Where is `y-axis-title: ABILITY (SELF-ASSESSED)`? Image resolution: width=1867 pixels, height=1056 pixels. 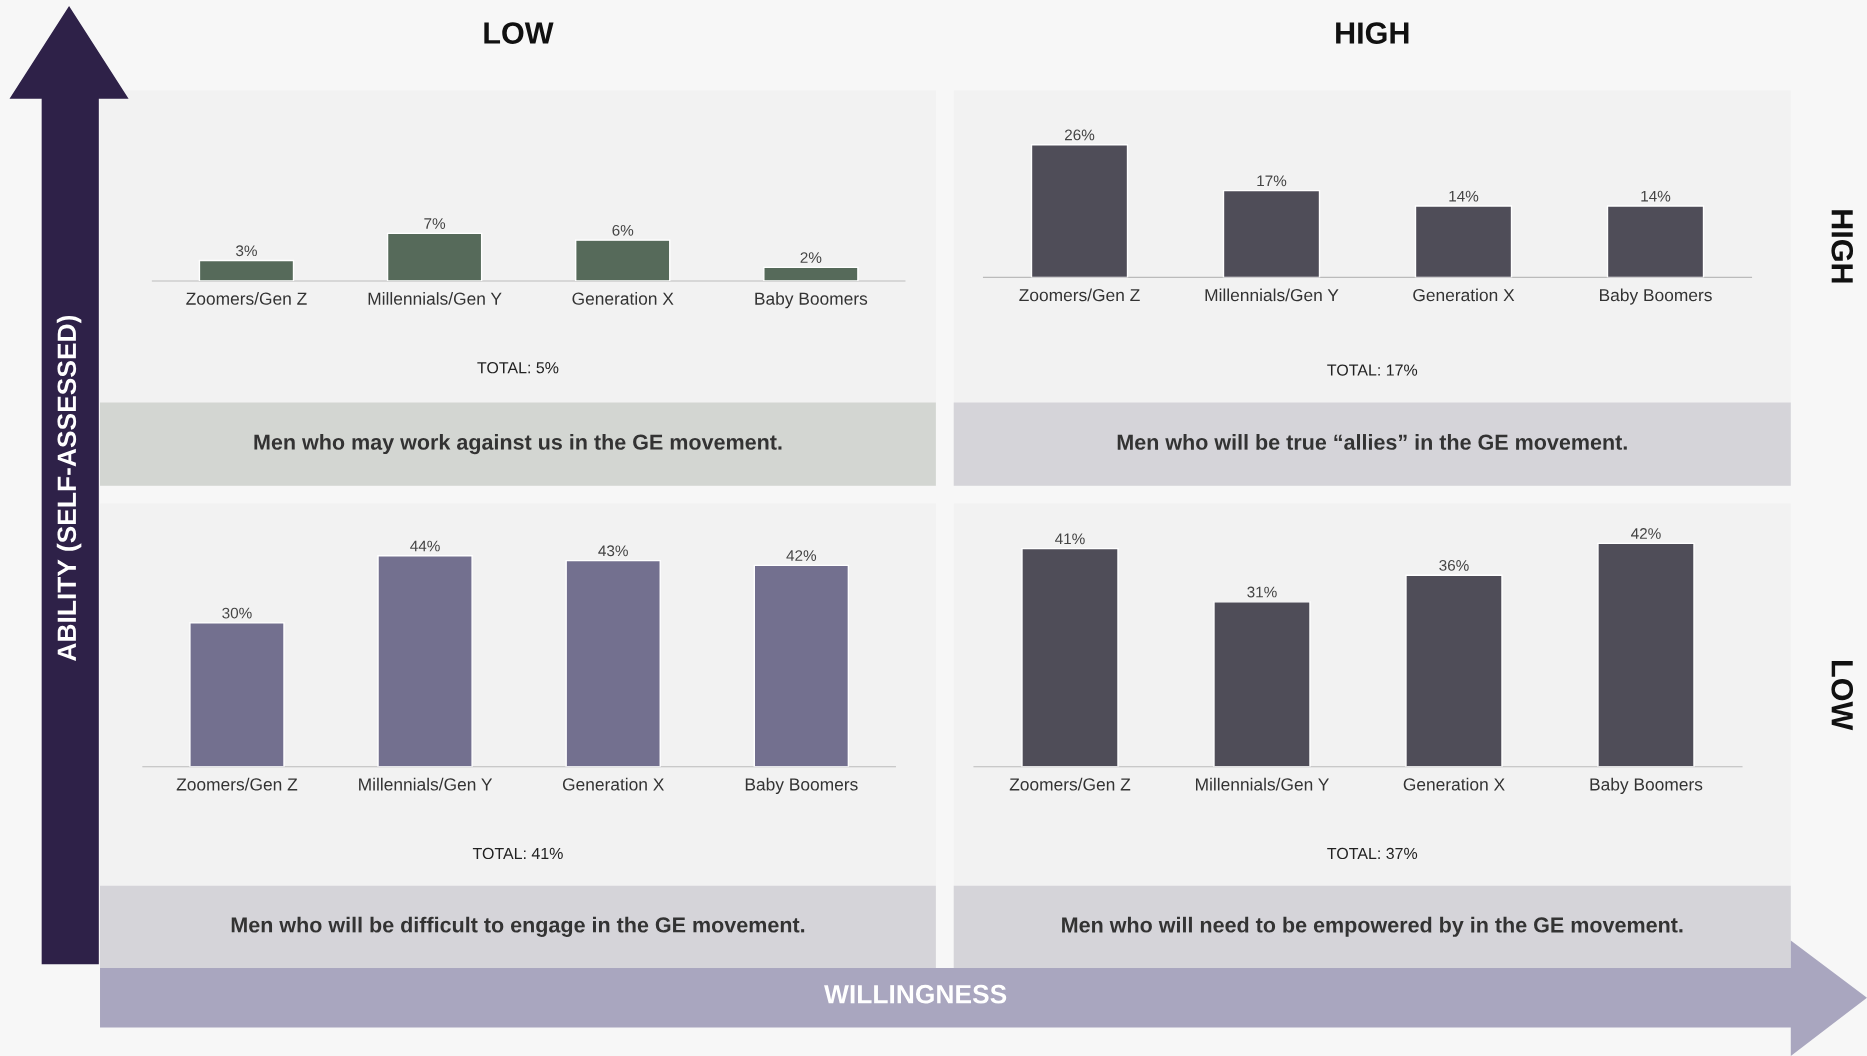
y-axis-title: ABILITY (SELF-ASSESSED) is located at coordinates (69, 488).